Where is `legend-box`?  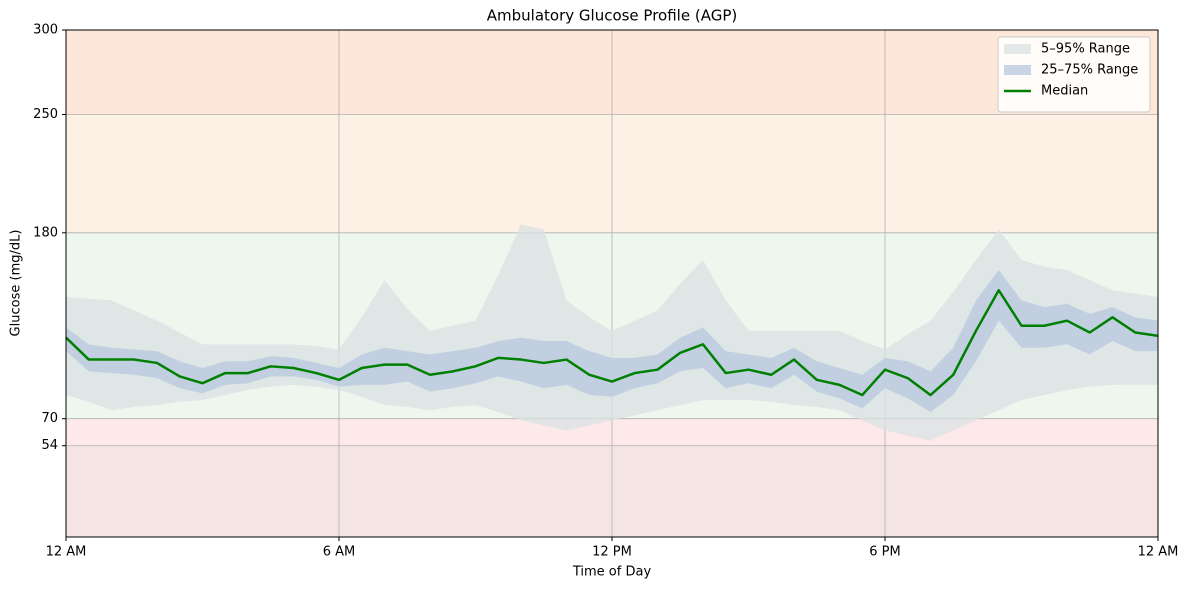
legend-box is located at coordinates (1074, 74).